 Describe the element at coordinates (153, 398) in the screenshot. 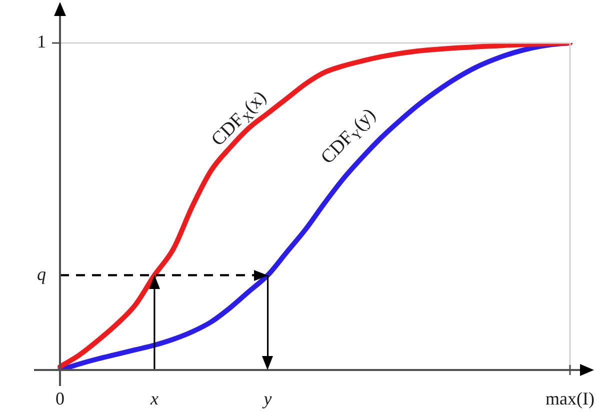

I see `x-tick-label: x` at that location.